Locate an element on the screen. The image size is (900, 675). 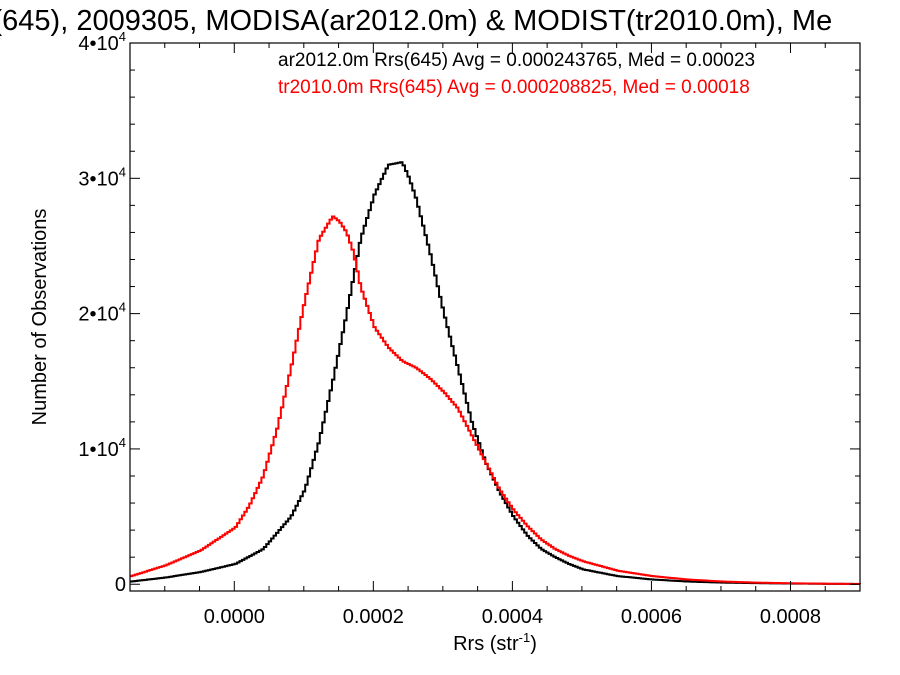
y-tick-label: 0 is located at coordinates (120, 585).